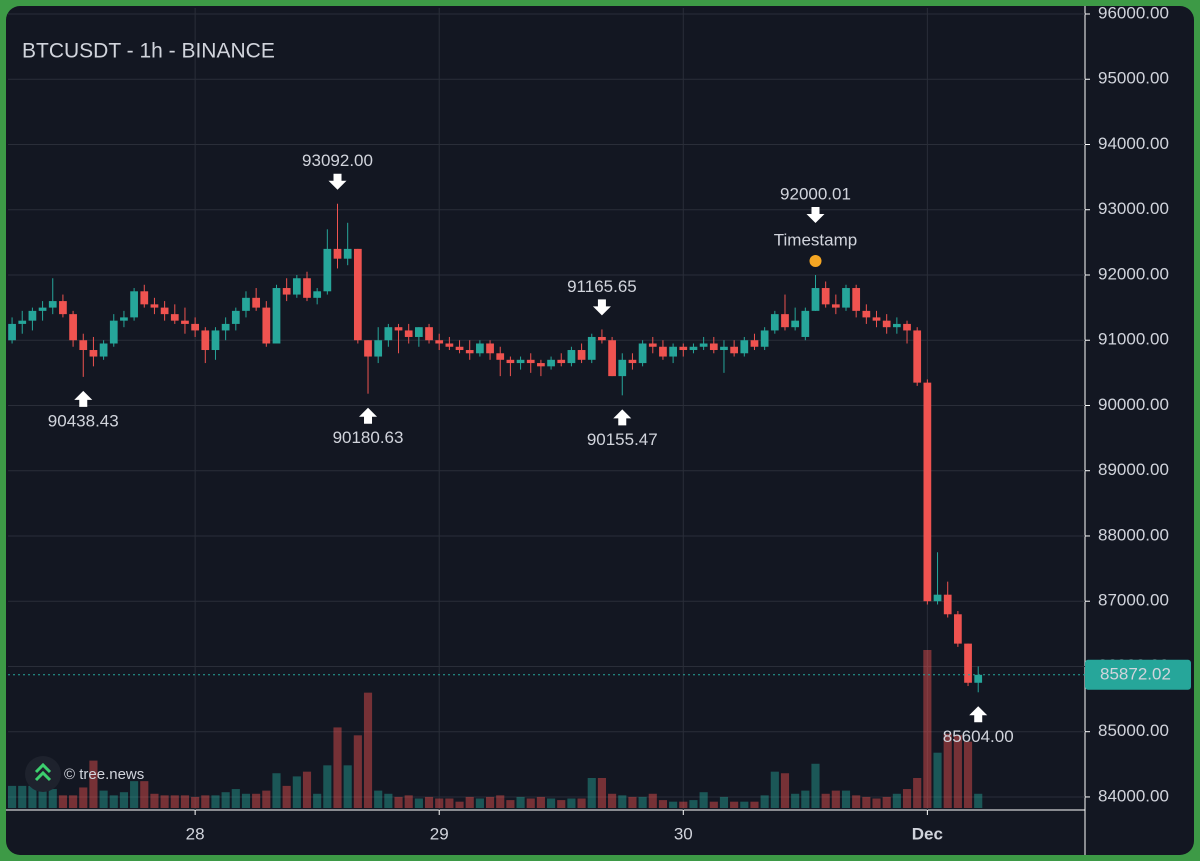  I want to click on y-tick-label: 95000.00, so click(1133, 78).